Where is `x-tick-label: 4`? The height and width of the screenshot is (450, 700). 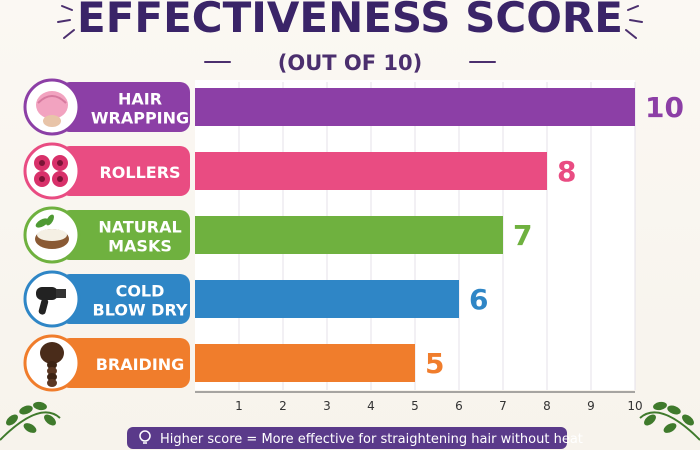 x-tick-label: 4 is located at coordinates (371, 406).